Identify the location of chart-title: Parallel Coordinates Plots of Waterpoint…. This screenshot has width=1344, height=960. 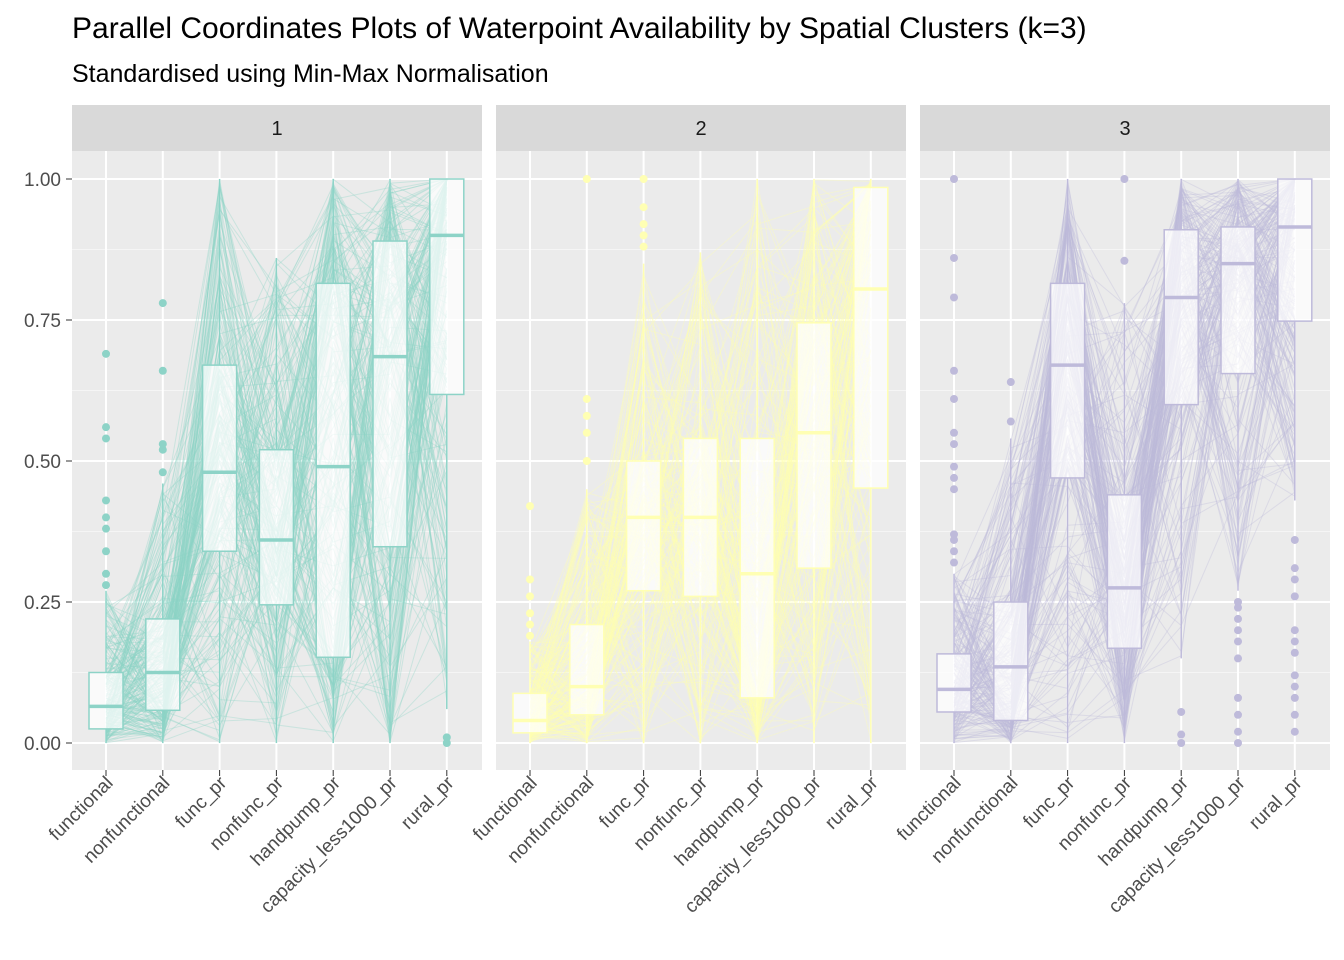
(579, 28).